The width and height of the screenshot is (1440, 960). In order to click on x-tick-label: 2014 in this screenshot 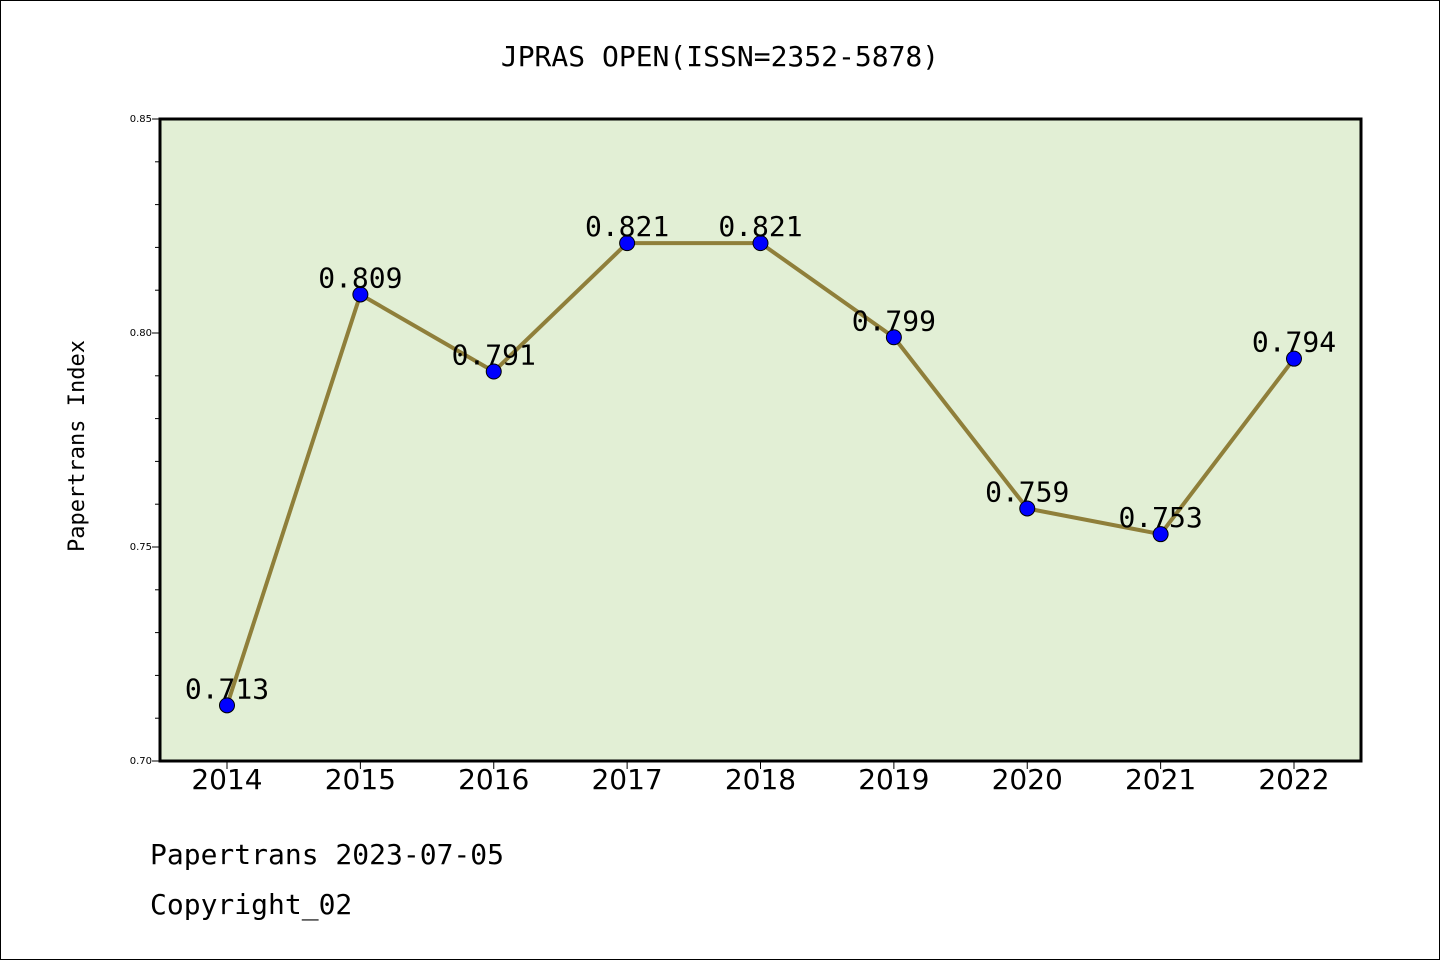, I will do `click(226, 779)`.